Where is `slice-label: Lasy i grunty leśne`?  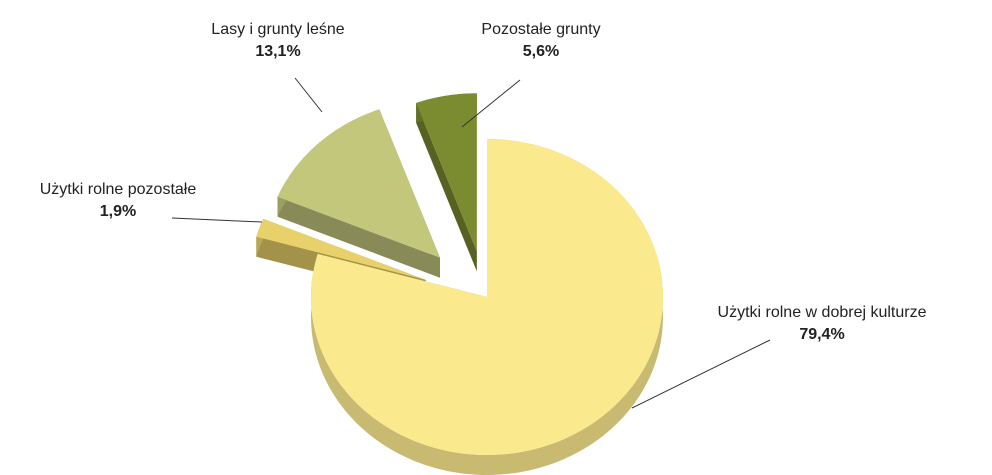 slice-label: Lasy i grunty leśne is located at coordinates (278, 29).